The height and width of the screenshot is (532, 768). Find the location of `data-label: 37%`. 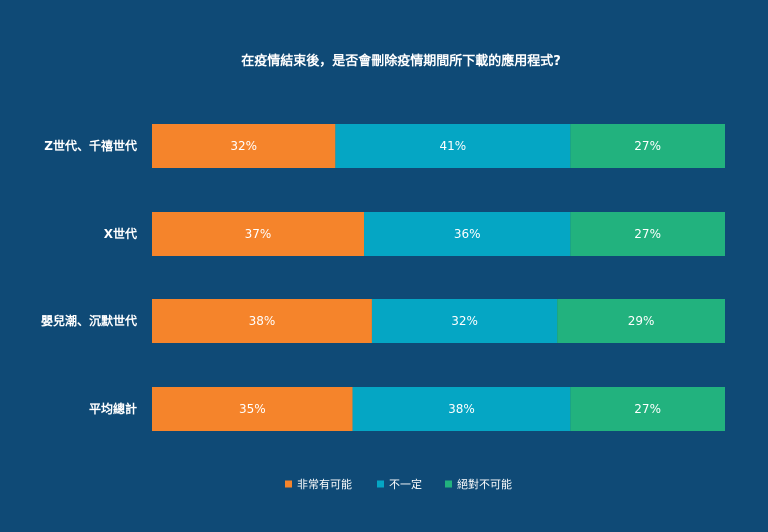

data-label: 37% is located at coordinates (258, 234).